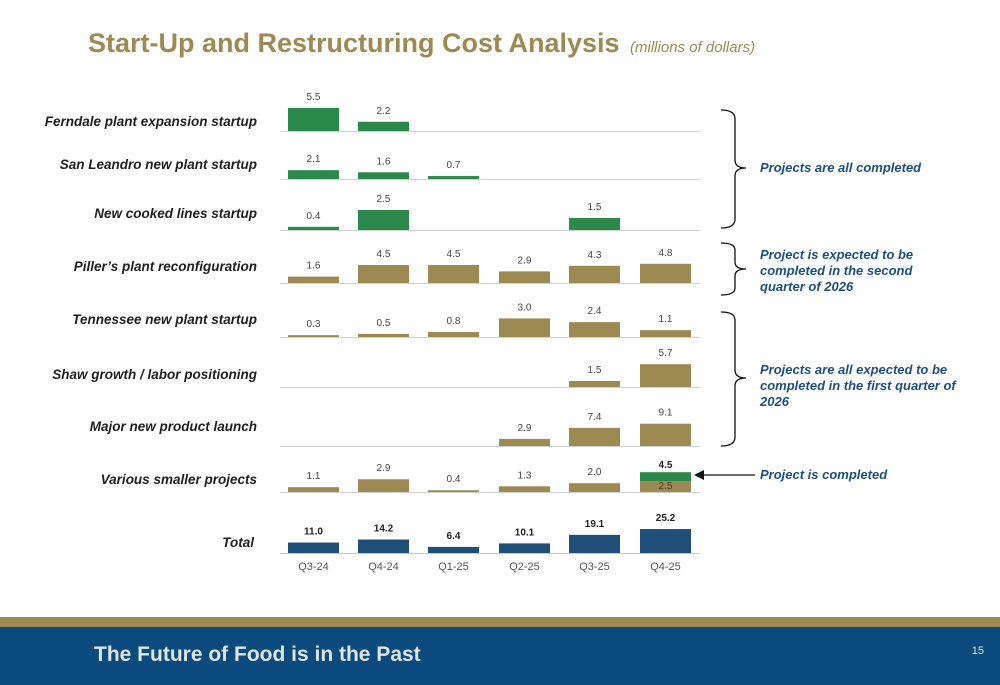 The width and height of the screenshot is (1000, 685). Describe the element at coordinates (454, 479) in the screenshot. I see `bar-label-row7-Q1-25: 0.4` at that location.